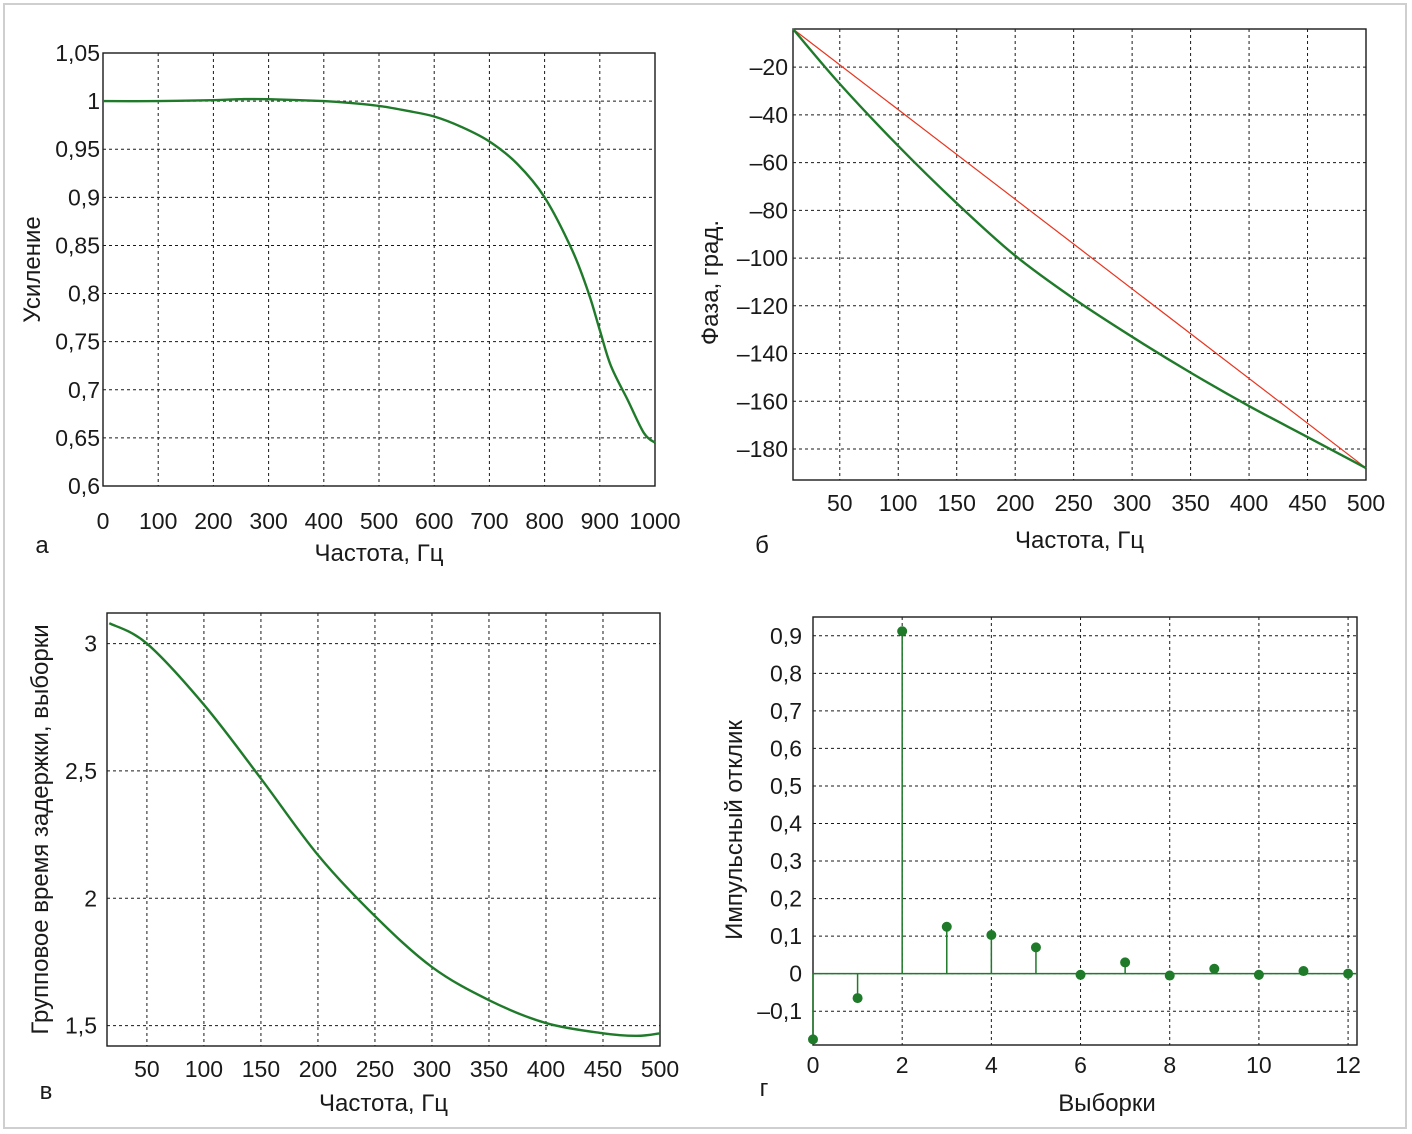 The width and height of the screenshot is (1412, 1134). What do you see at coordinates (762, 545) in the screenshot?
I see `panel-letter: б` at bounding box center [762, 545].